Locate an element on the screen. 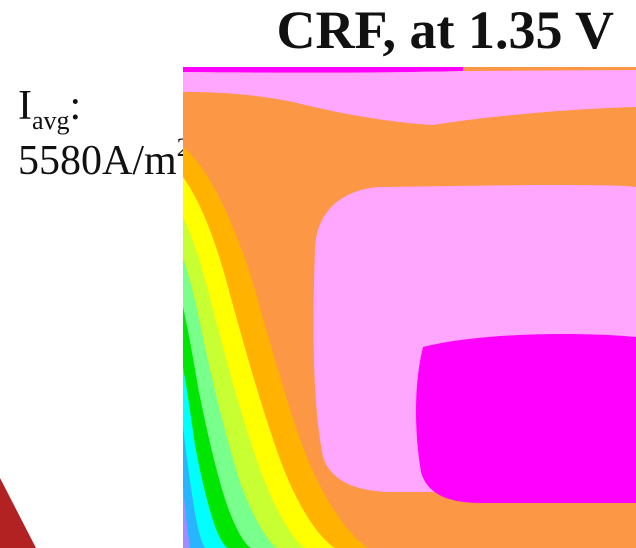  corner-decoration-triangle is located at coordinates (18, 513).